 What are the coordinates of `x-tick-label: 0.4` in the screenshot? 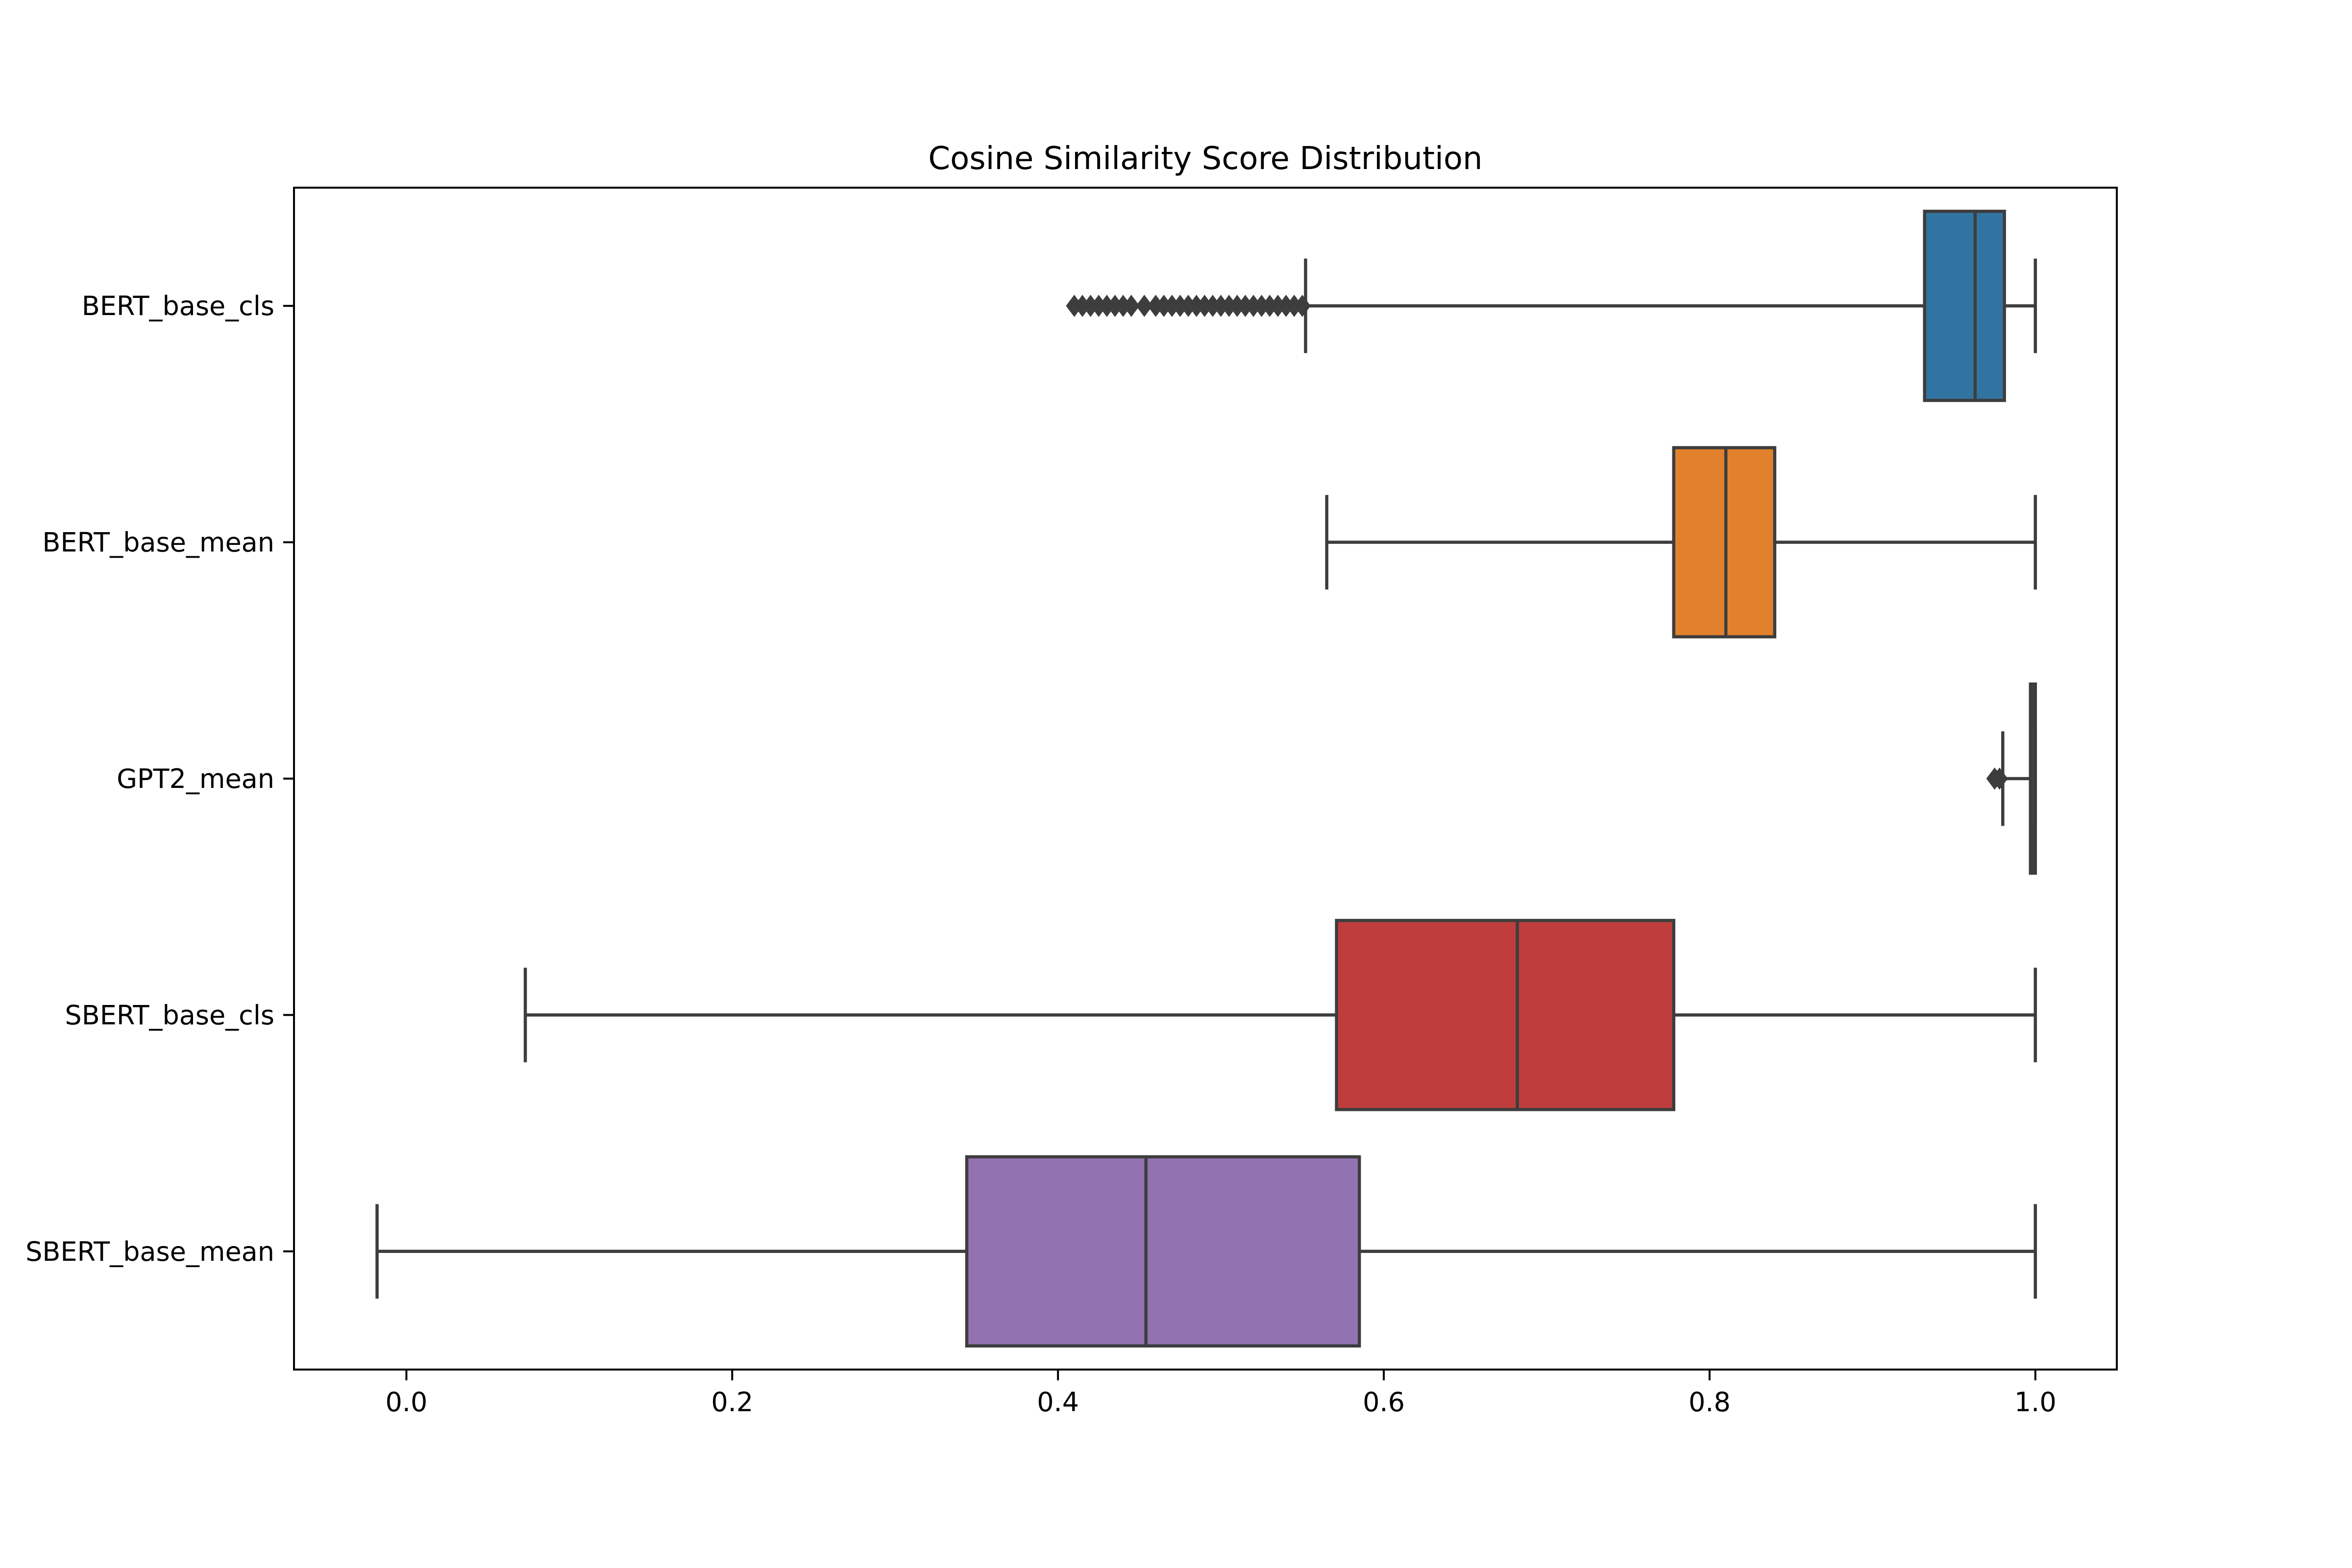 It's located at (1058, 1402).